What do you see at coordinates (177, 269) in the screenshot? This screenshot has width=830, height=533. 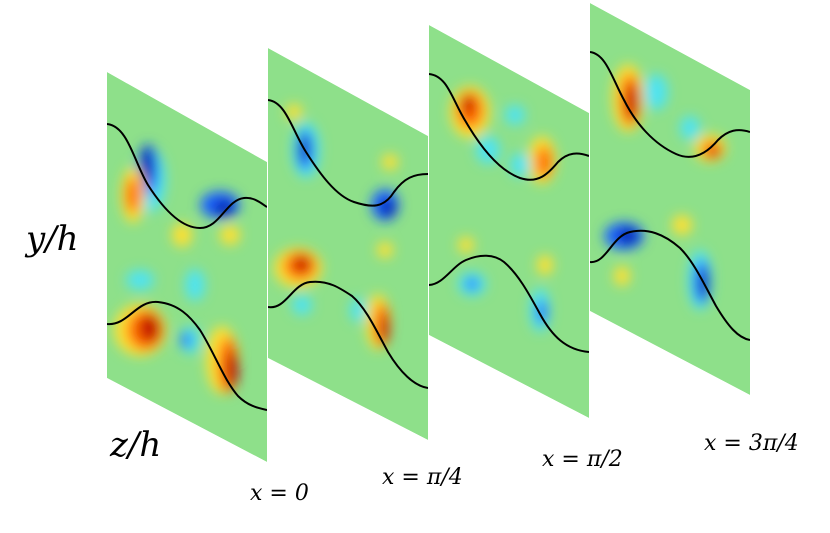 I see `slice-x0-contours` at bounding box center [177, 269].